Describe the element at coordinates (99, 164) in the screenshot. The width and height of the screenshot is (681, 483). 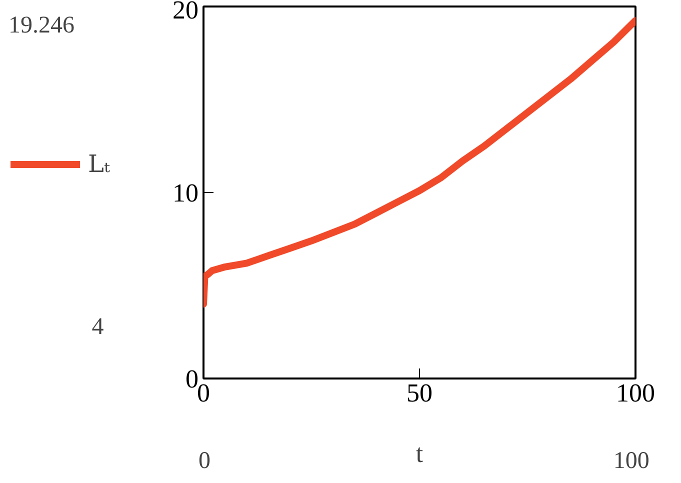
I see `legend-label: Lₜ` at that location.